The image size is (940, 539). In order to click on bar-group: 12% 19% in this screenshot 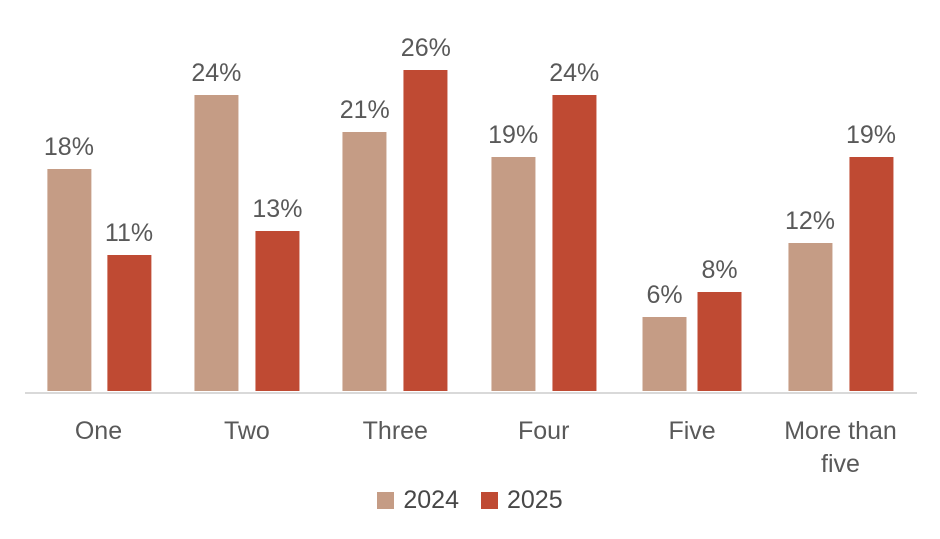, I will do `click(840, 257)`.